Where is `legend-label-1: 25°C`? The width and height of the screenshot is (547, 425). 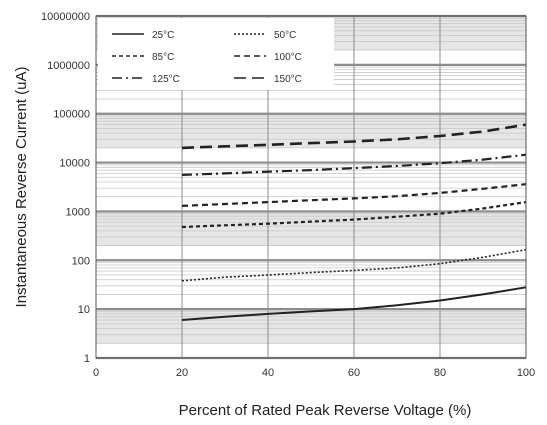
legend-label-1: 25°C is located at coordinates (163, 35).